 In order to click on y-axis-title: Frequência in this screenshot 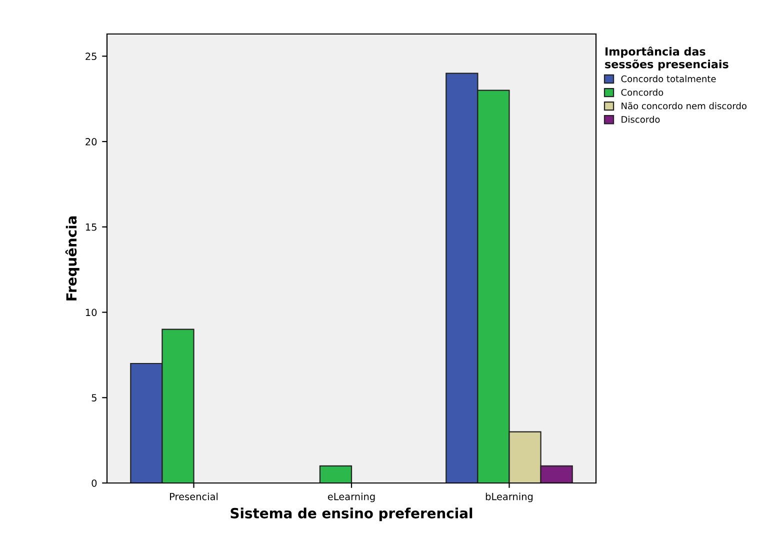, I will do `click(72, 258)`.